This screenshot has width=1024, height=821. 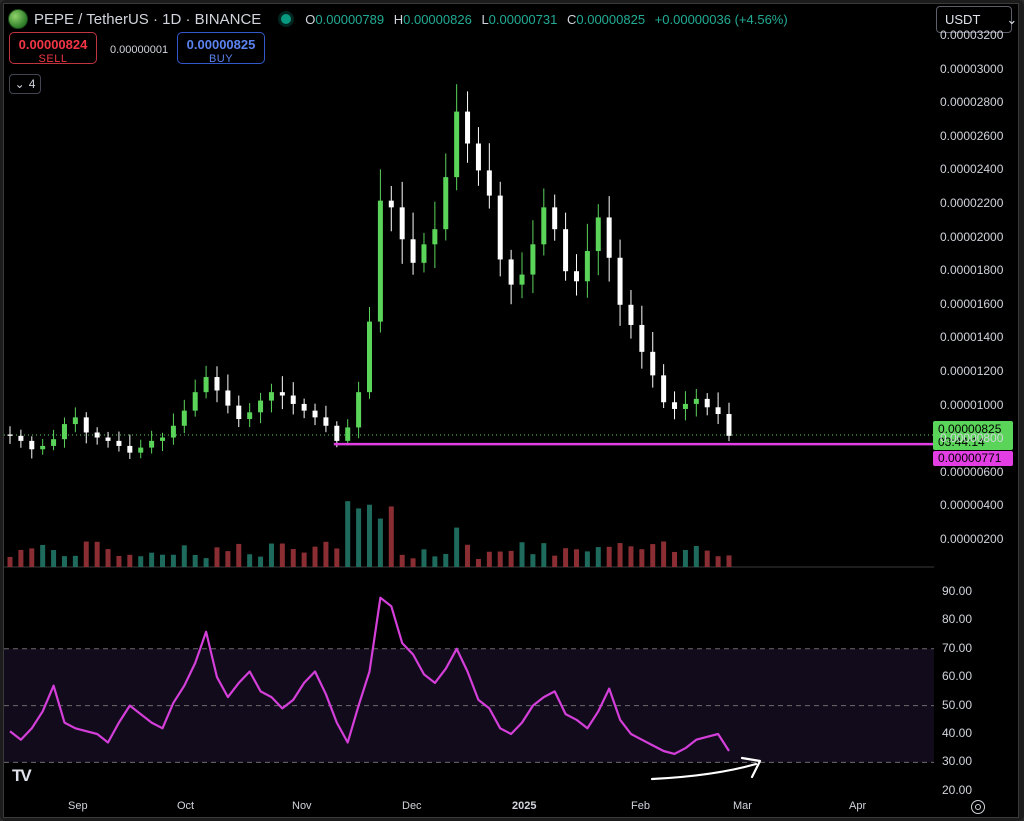 What do you see at coordinates (302, 806) in the screenshot?
I see `time-axis-tick: Nov` at bounding box center [302, 806].